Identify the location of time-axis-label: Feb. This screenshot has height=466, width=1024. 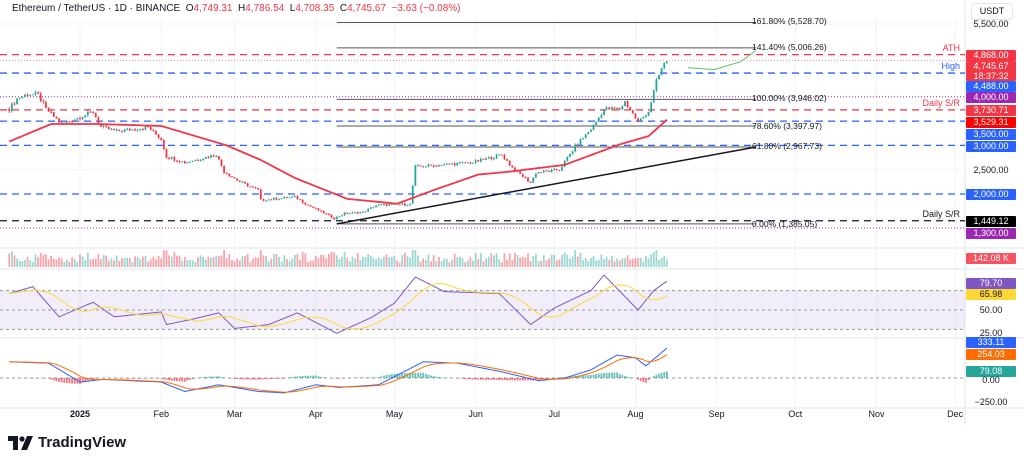
(161, 414).